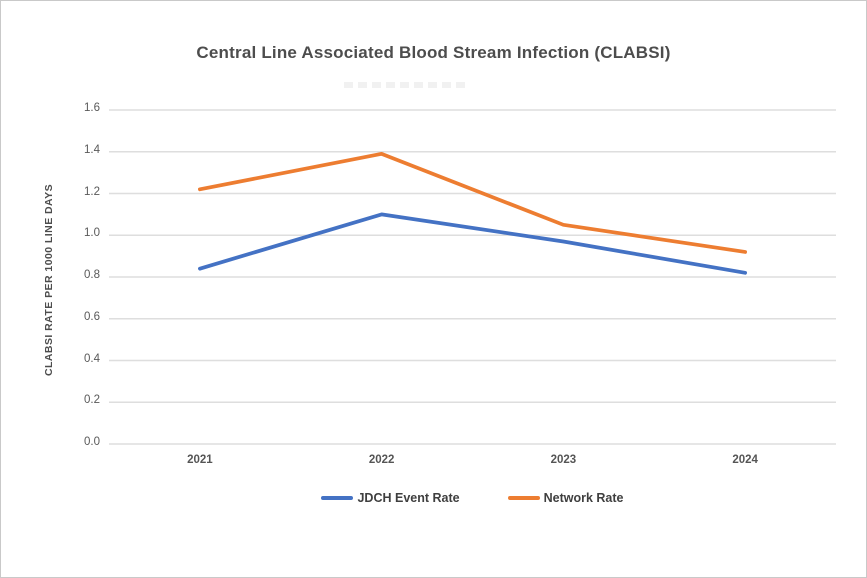  What do you see at coordinates (92, 400) in the screenshot?
I see `y-tick-label: 0.2` at bounding box center [92, 400].